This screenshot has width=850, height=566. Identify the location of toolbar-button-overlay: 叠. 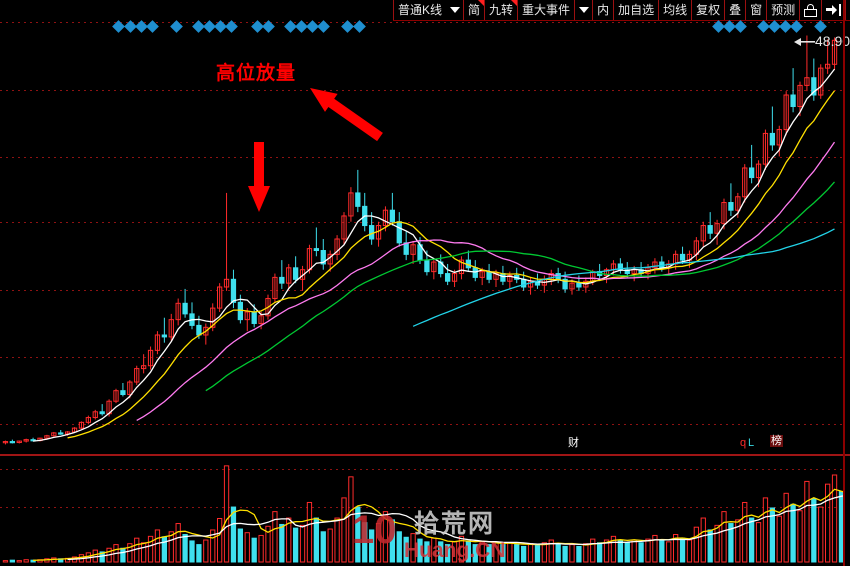
(736, 10).